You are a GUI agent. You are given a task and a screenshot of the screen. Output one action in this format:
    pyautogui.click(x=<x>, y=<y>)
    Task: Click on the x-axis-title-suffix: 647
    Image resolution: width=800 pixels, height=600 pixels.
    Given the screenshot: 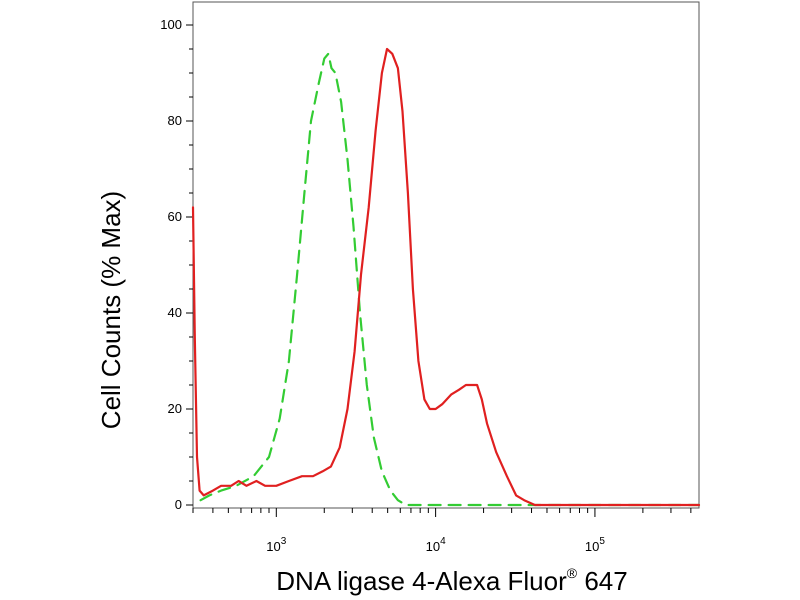 What is the action you would take?
    pyautogui.click(x=605, y=581)
    